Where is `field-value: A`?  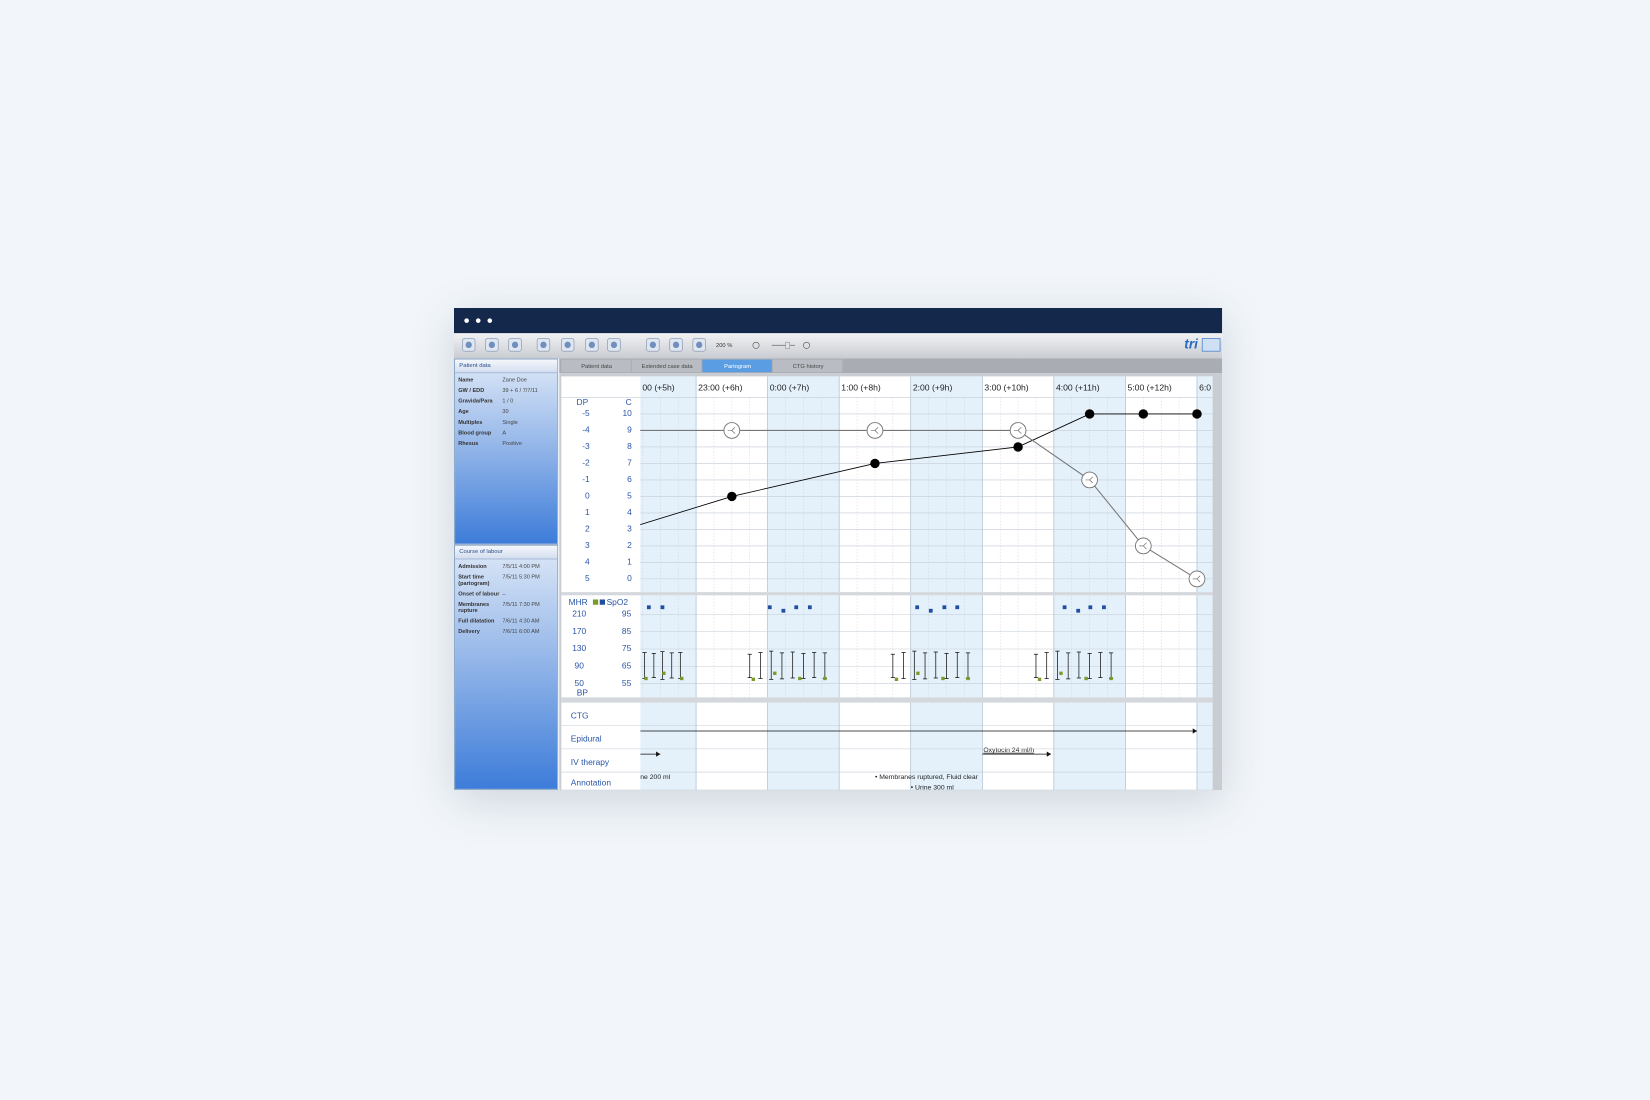
field-value: A is located at coordinates (503, 433).